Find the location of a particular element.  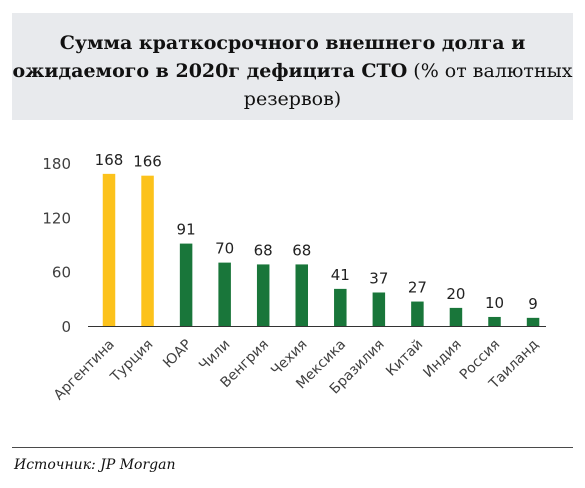

value-label: 20 is located at coordinates (455, 294).